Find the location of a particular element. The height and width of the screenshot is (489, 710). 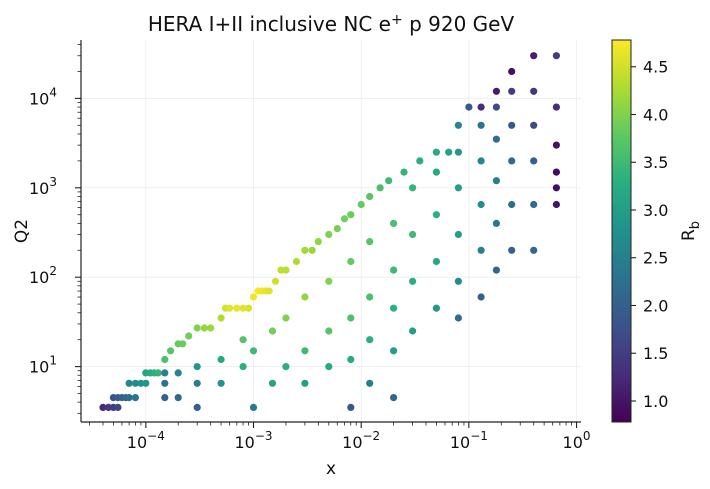

colorbar-label-sub: b is located at coordinates (695, 225).